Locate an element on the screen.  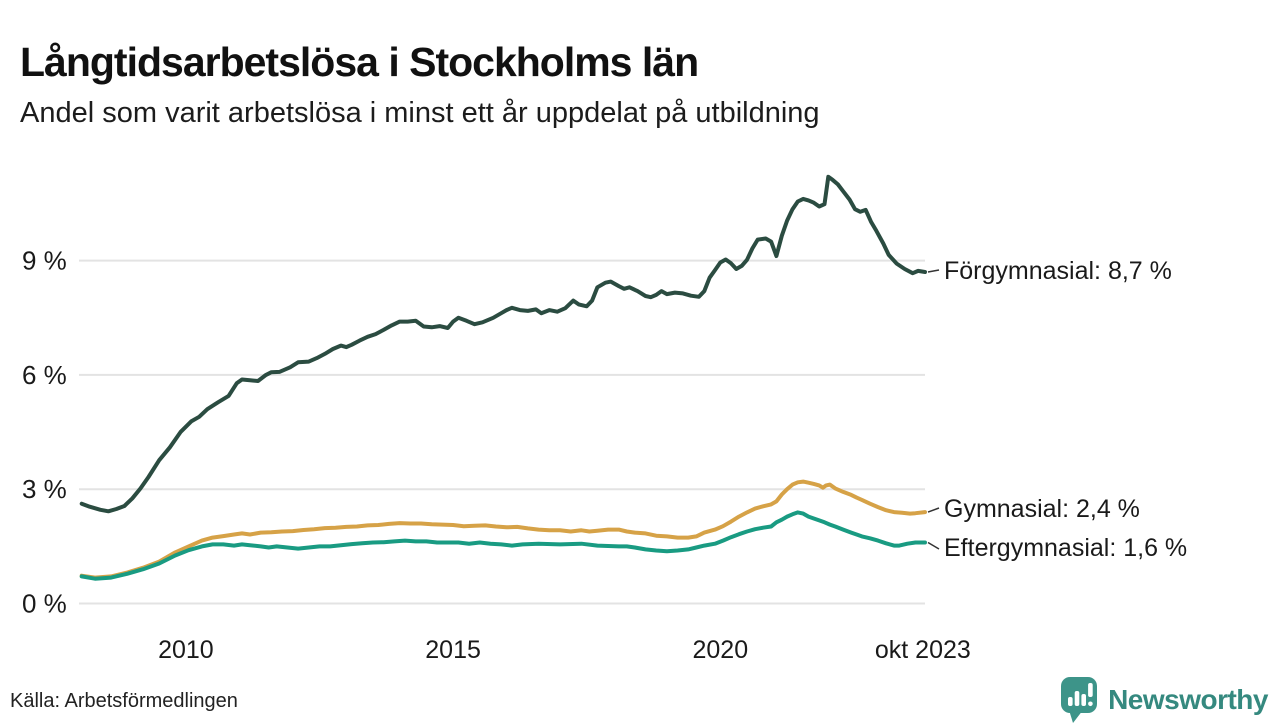
newsworthy-logo: Newsworthy is located at coordinates (1164, 700).